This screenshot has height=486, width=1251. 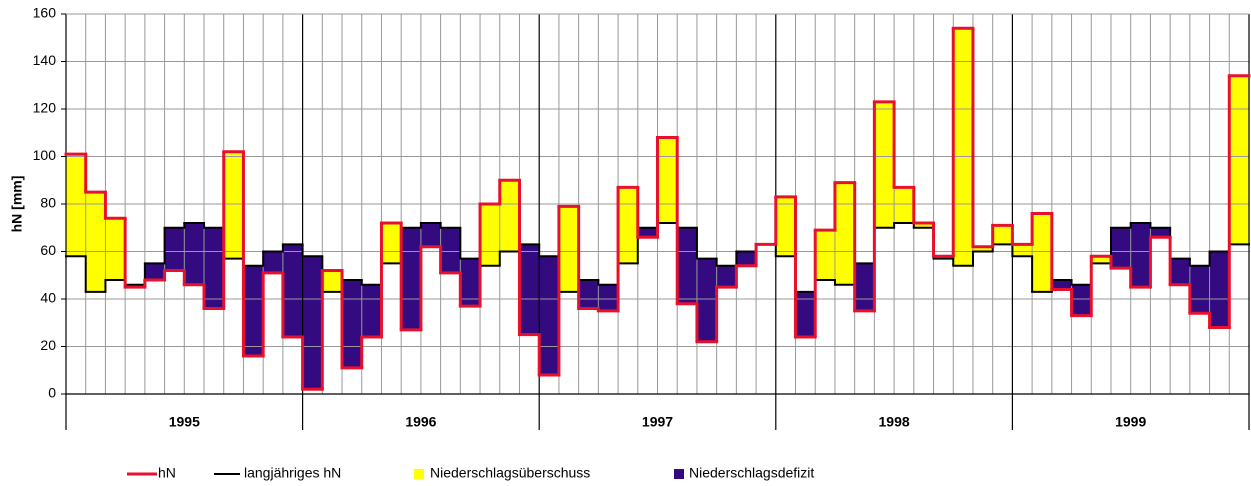 I want to click on x-group-label: 1999, so click(x=1130, y=422).